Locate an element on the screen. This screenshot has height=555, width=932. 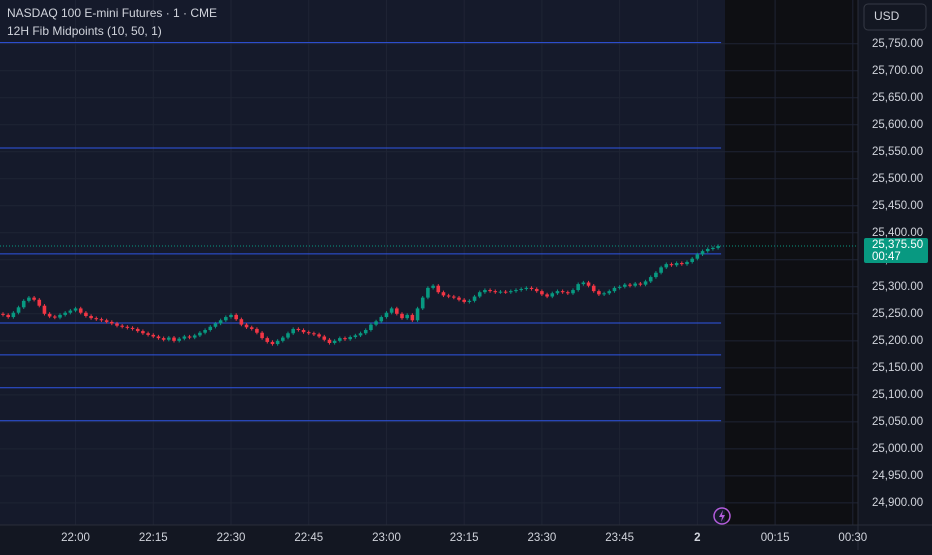
x-tick-label: 23:15 is located at coordinates (464, 538).